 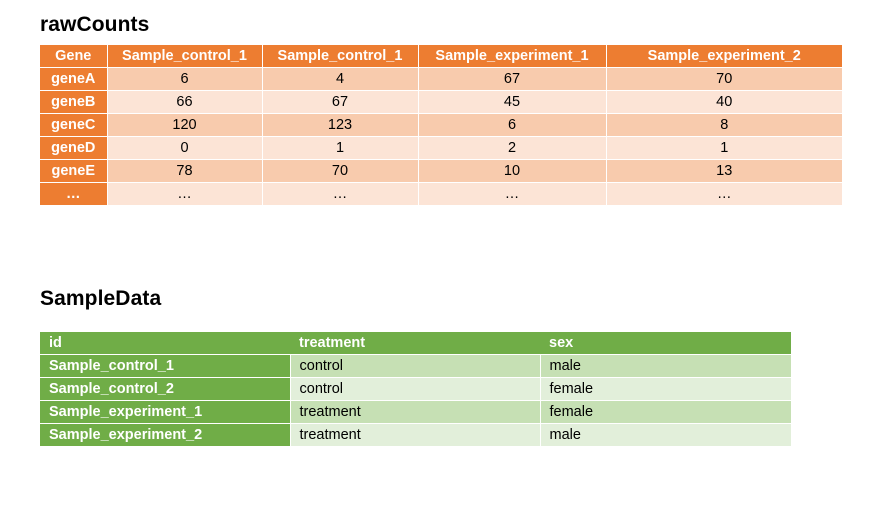 What do you see at coordinates (95, 24) in the screenshot?
I see `raw-counts-title: rawCounts` at bounding box center [95, 24].